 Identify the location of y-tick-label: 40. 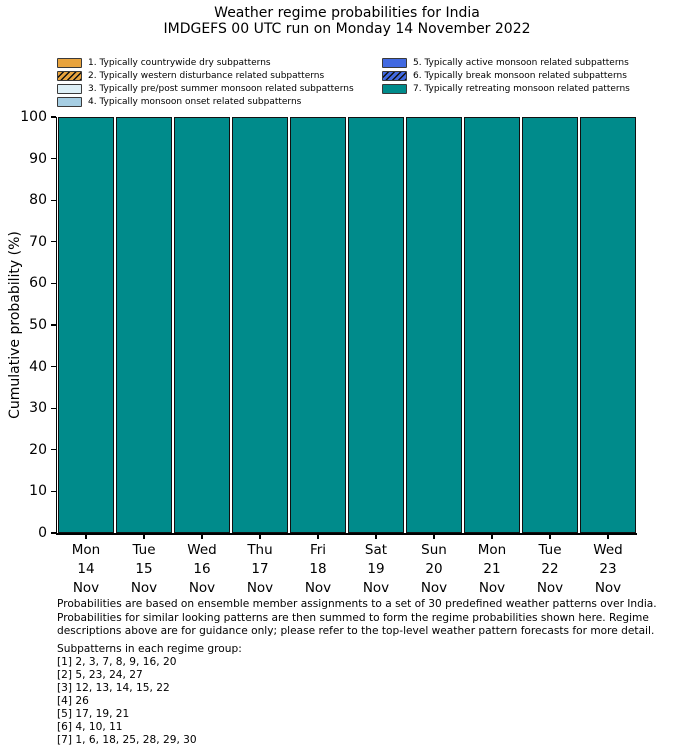
(38, 366).